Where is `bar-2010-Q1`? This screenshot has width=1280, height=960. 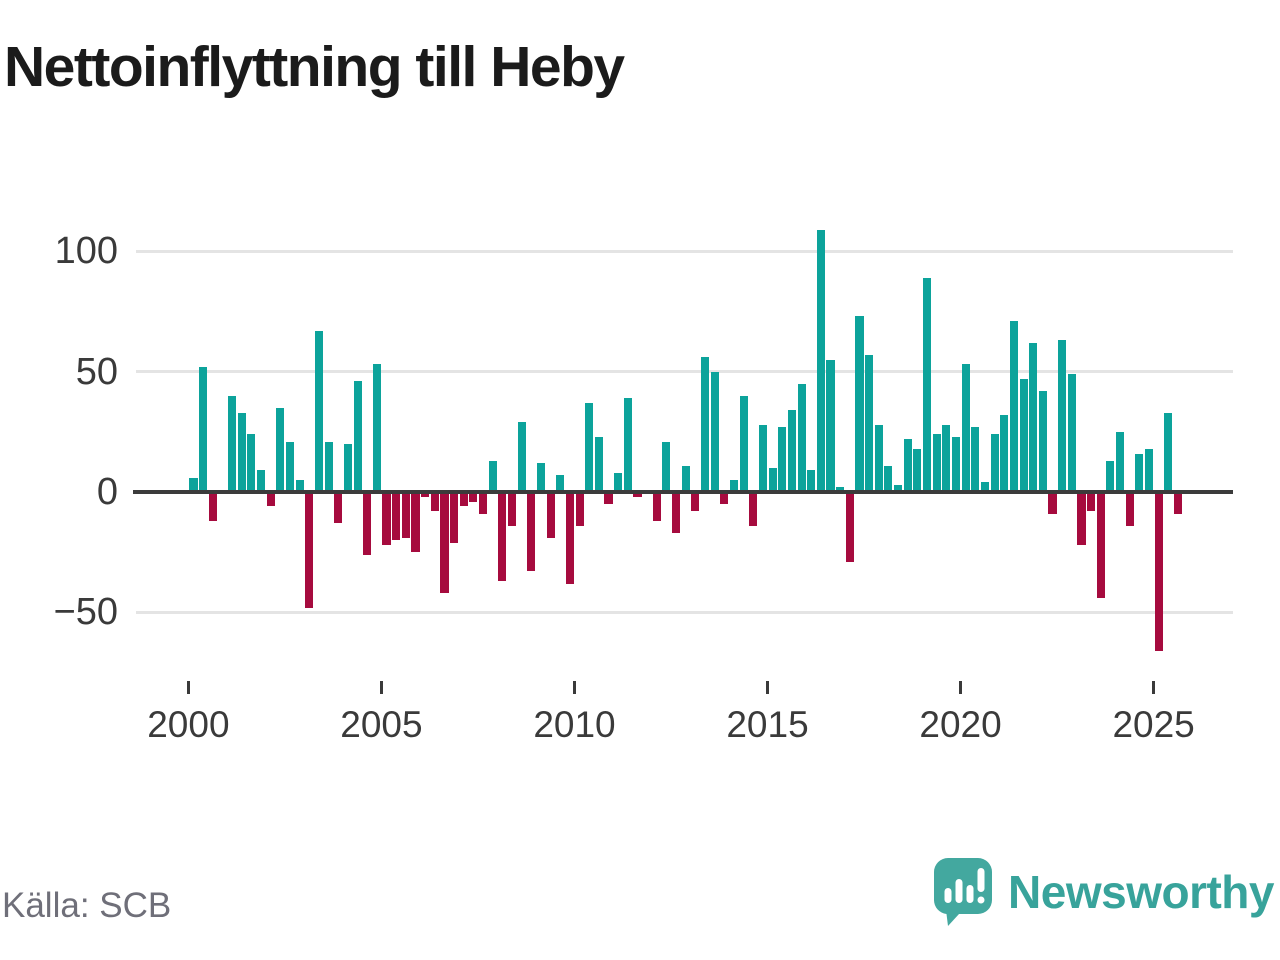 bar-2010-Q1 is located at coordinates (579, 509).